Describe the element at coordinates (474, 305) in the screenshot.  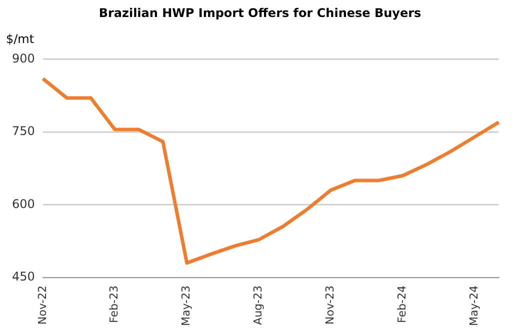
I see `x-tick-label: May-24` at that location.